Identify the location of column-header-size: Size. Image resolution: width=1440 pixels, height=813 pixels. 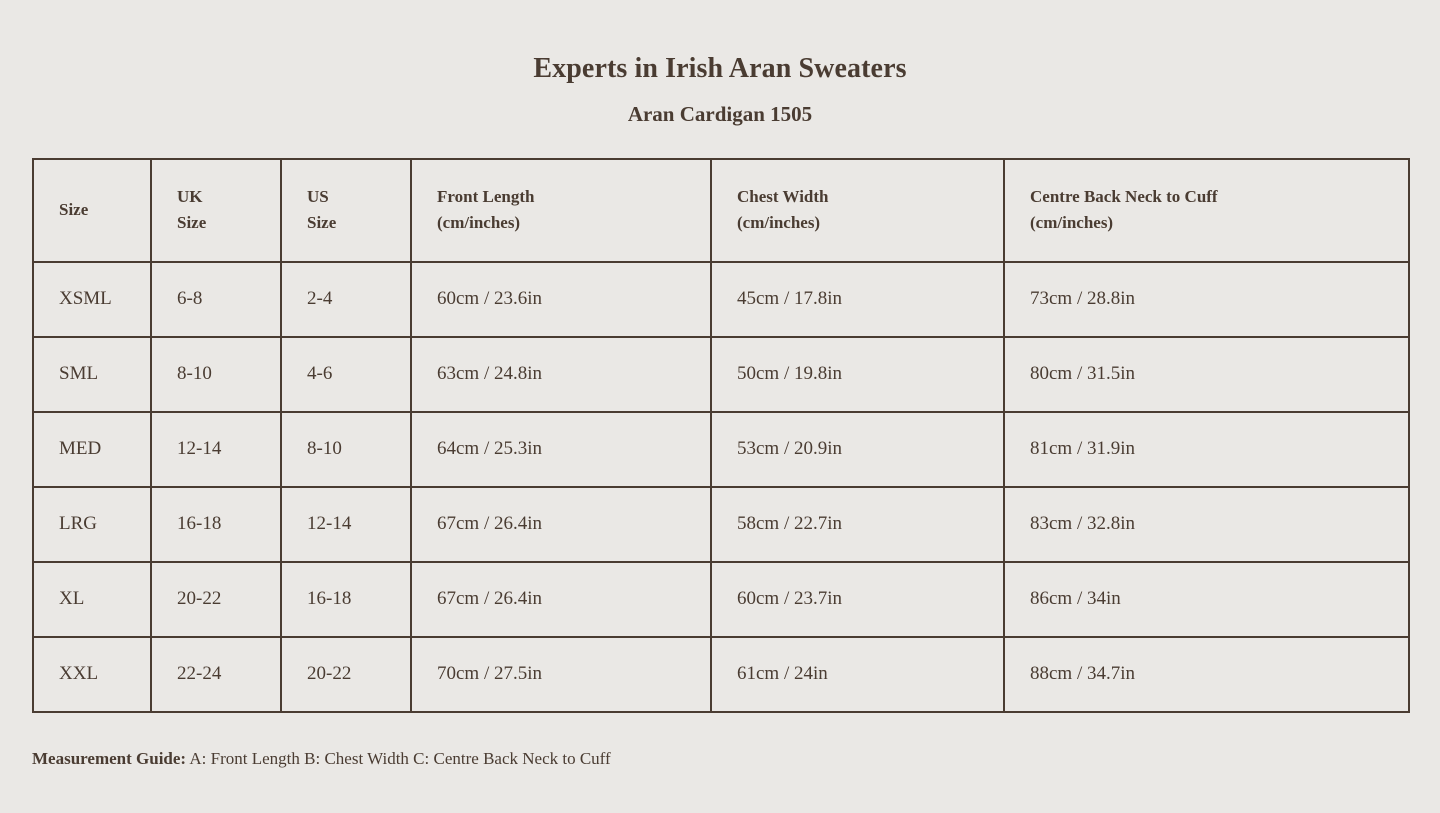
(92, 210).